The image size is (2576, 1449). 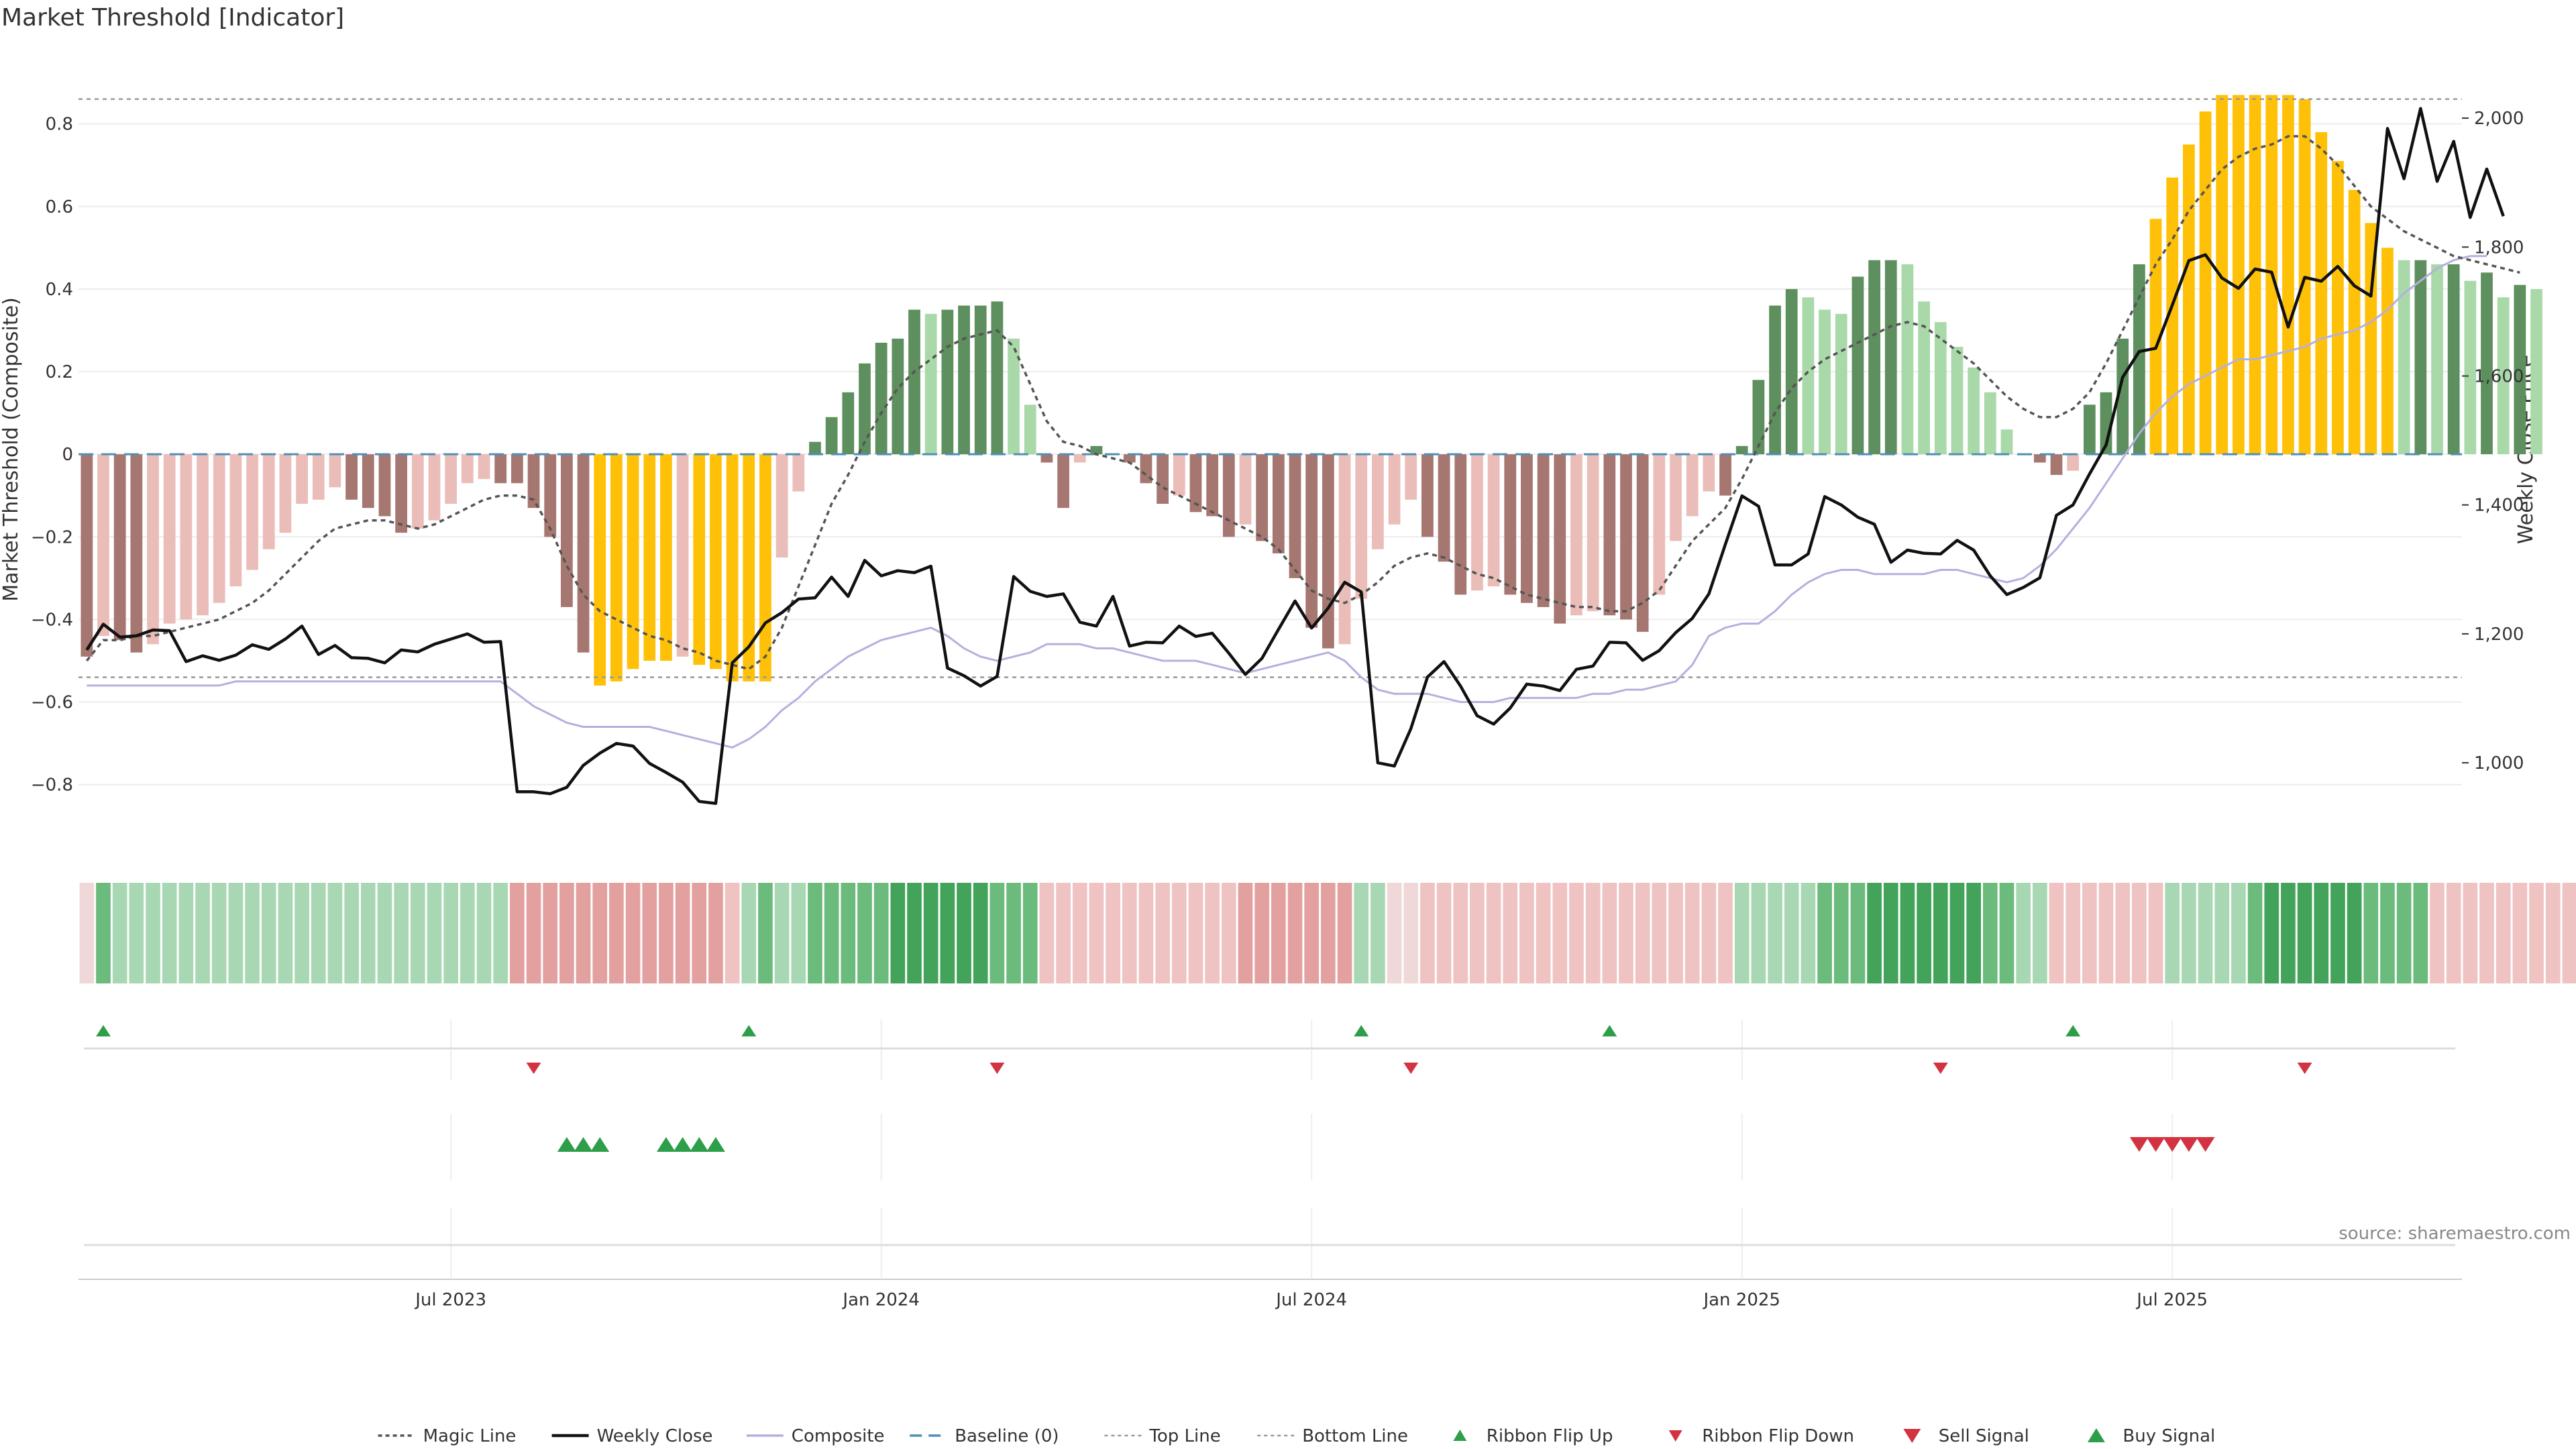 What do you see at coordinates (59, 290) in the screenshot?
I see `y-tick-label: 0.4` at bounding box center [59, 290].